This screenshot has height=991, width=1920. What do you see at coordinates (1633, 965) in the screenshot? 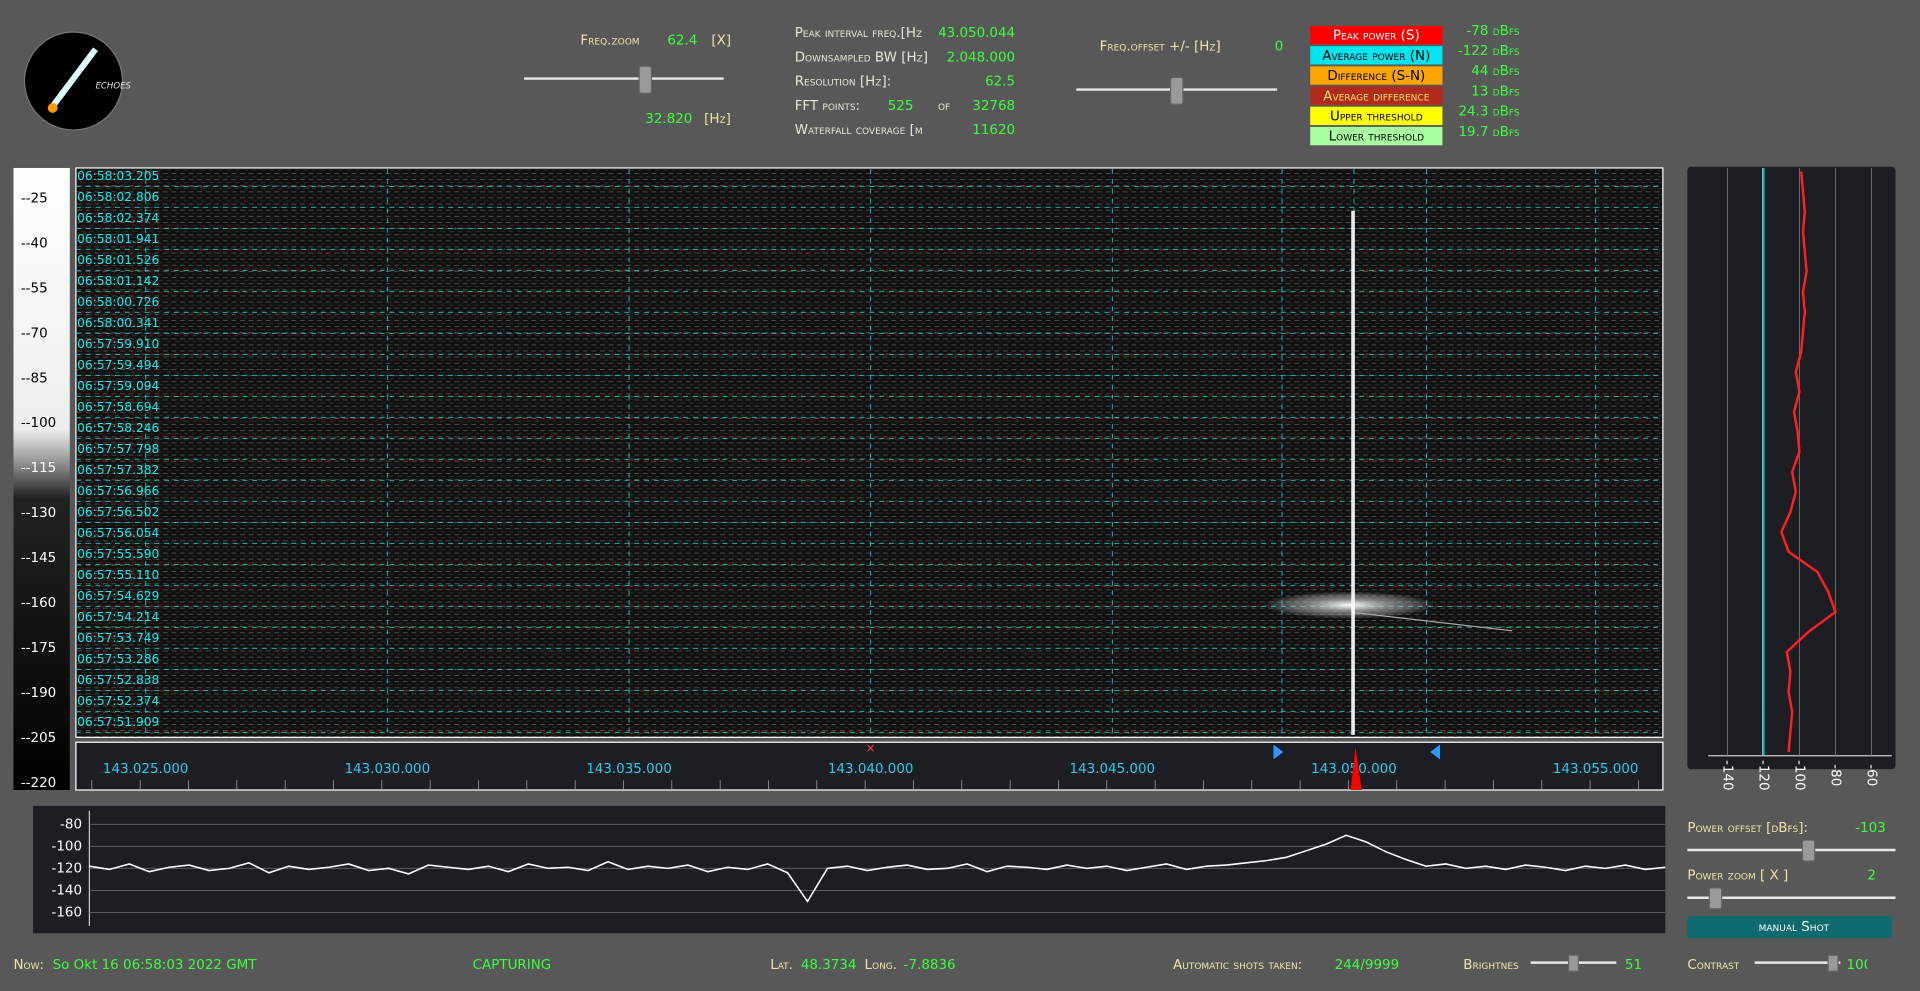
I see `brightness-value: 51` at bounding box center [1633, 965].